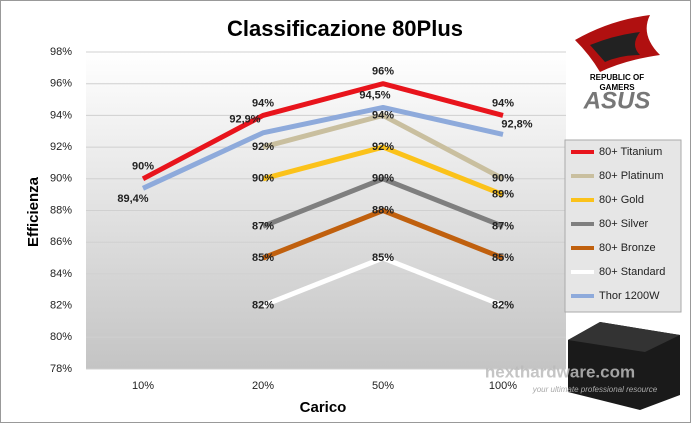 The image size is (691, 423). What do you see at coordinates (61, 84) in the screenshot?
I see `y-tick-label: 96%` at bounding box center [61, 84].